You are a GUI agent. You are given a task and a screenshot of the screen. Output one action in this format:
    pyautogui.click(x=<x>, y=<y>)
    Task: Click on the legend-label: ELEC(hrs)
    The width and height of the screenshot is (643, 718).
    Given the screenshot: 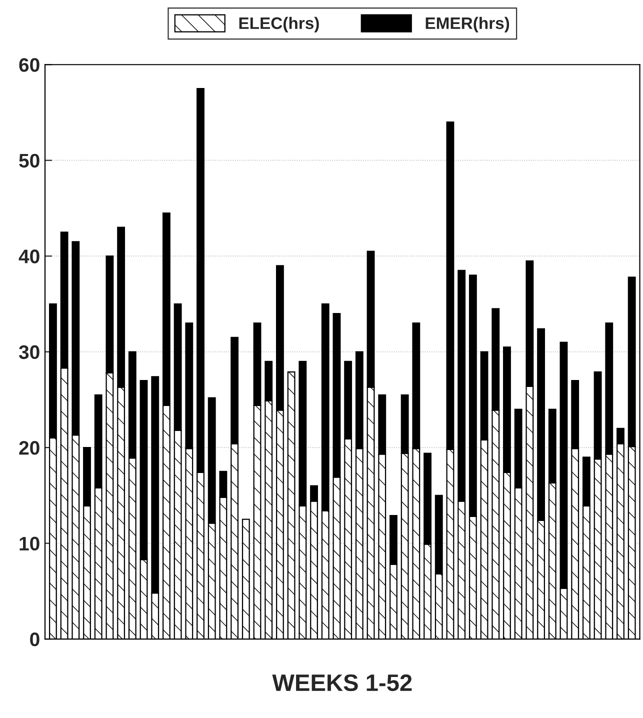 What is the action you would take?
    pyautogui.click(x=279, y=24)
    